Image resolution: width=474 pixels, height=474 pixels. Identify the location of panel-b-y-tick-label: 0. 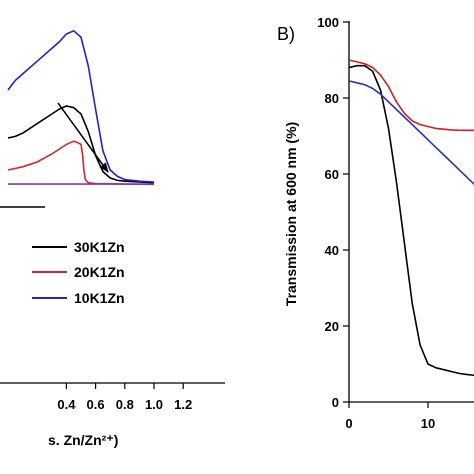
(335, 402).